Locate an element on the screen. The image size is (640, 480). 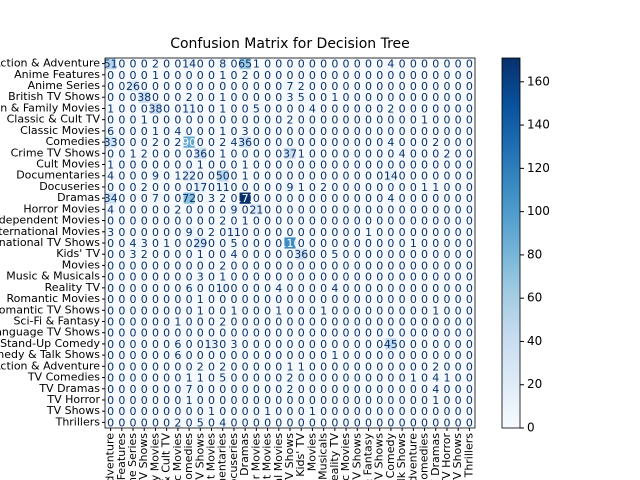
x-tick-label: Stand-Up Comedy & Talk Shows is located at coordinates (401, 456).